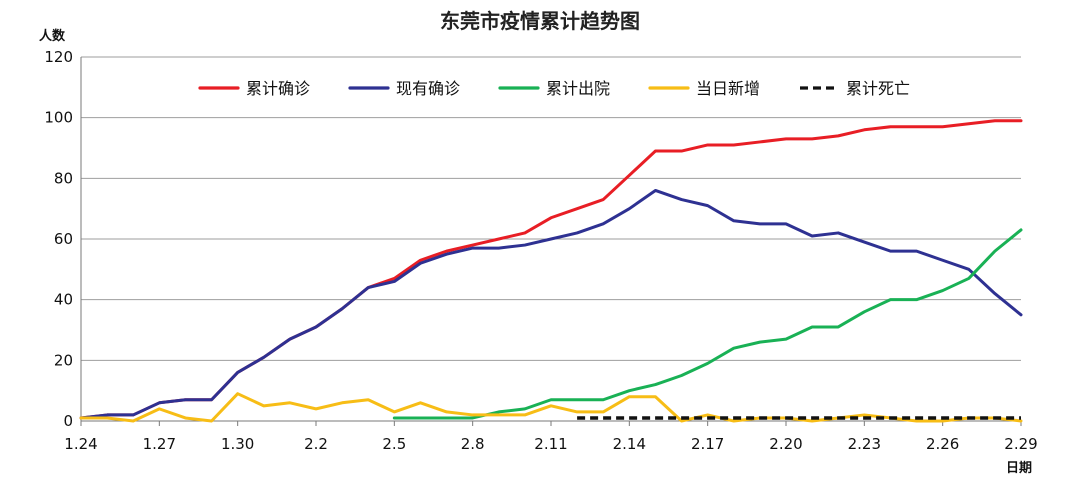 The height and width of the screenshot is (488, 1080). What do you see at coordinates (63, 178) in the screenshot?
I see `y-tick-label: 80` at bounding box center [63, 178].